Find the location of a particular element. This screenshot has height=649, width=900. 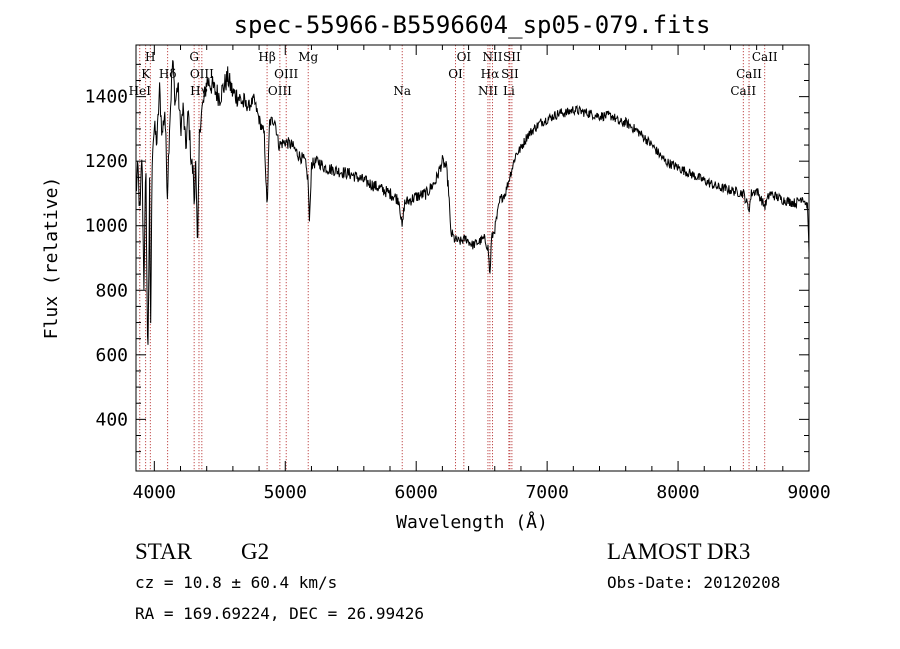

chart-title: spec-55966-B5596604_sp05-079.fits is located at coordinates (472, 25).